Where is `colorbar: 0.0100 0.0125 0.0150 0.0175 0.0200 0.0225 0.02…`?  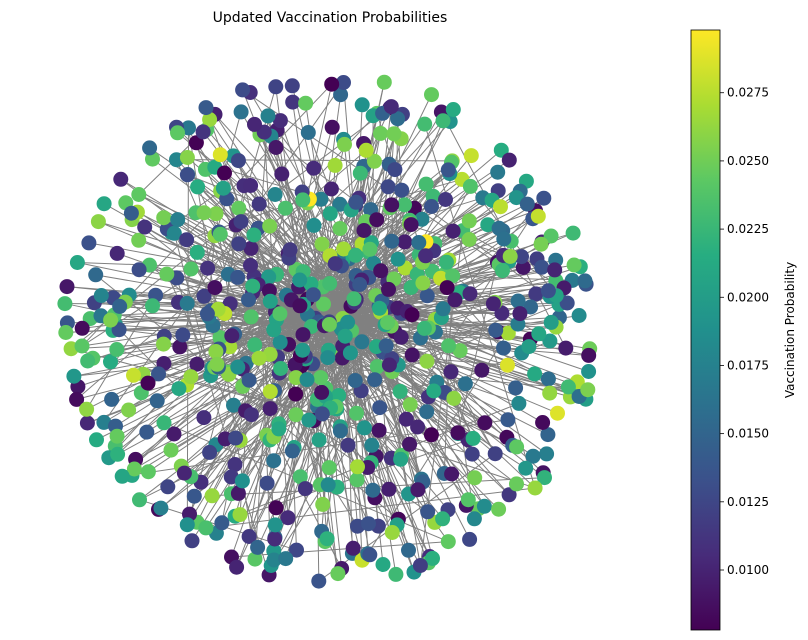
colorbar: 0.0100 0.0125 0.0150 0.0175 0.0200 0.0225 0.02… is located at coordinates (743, 330).